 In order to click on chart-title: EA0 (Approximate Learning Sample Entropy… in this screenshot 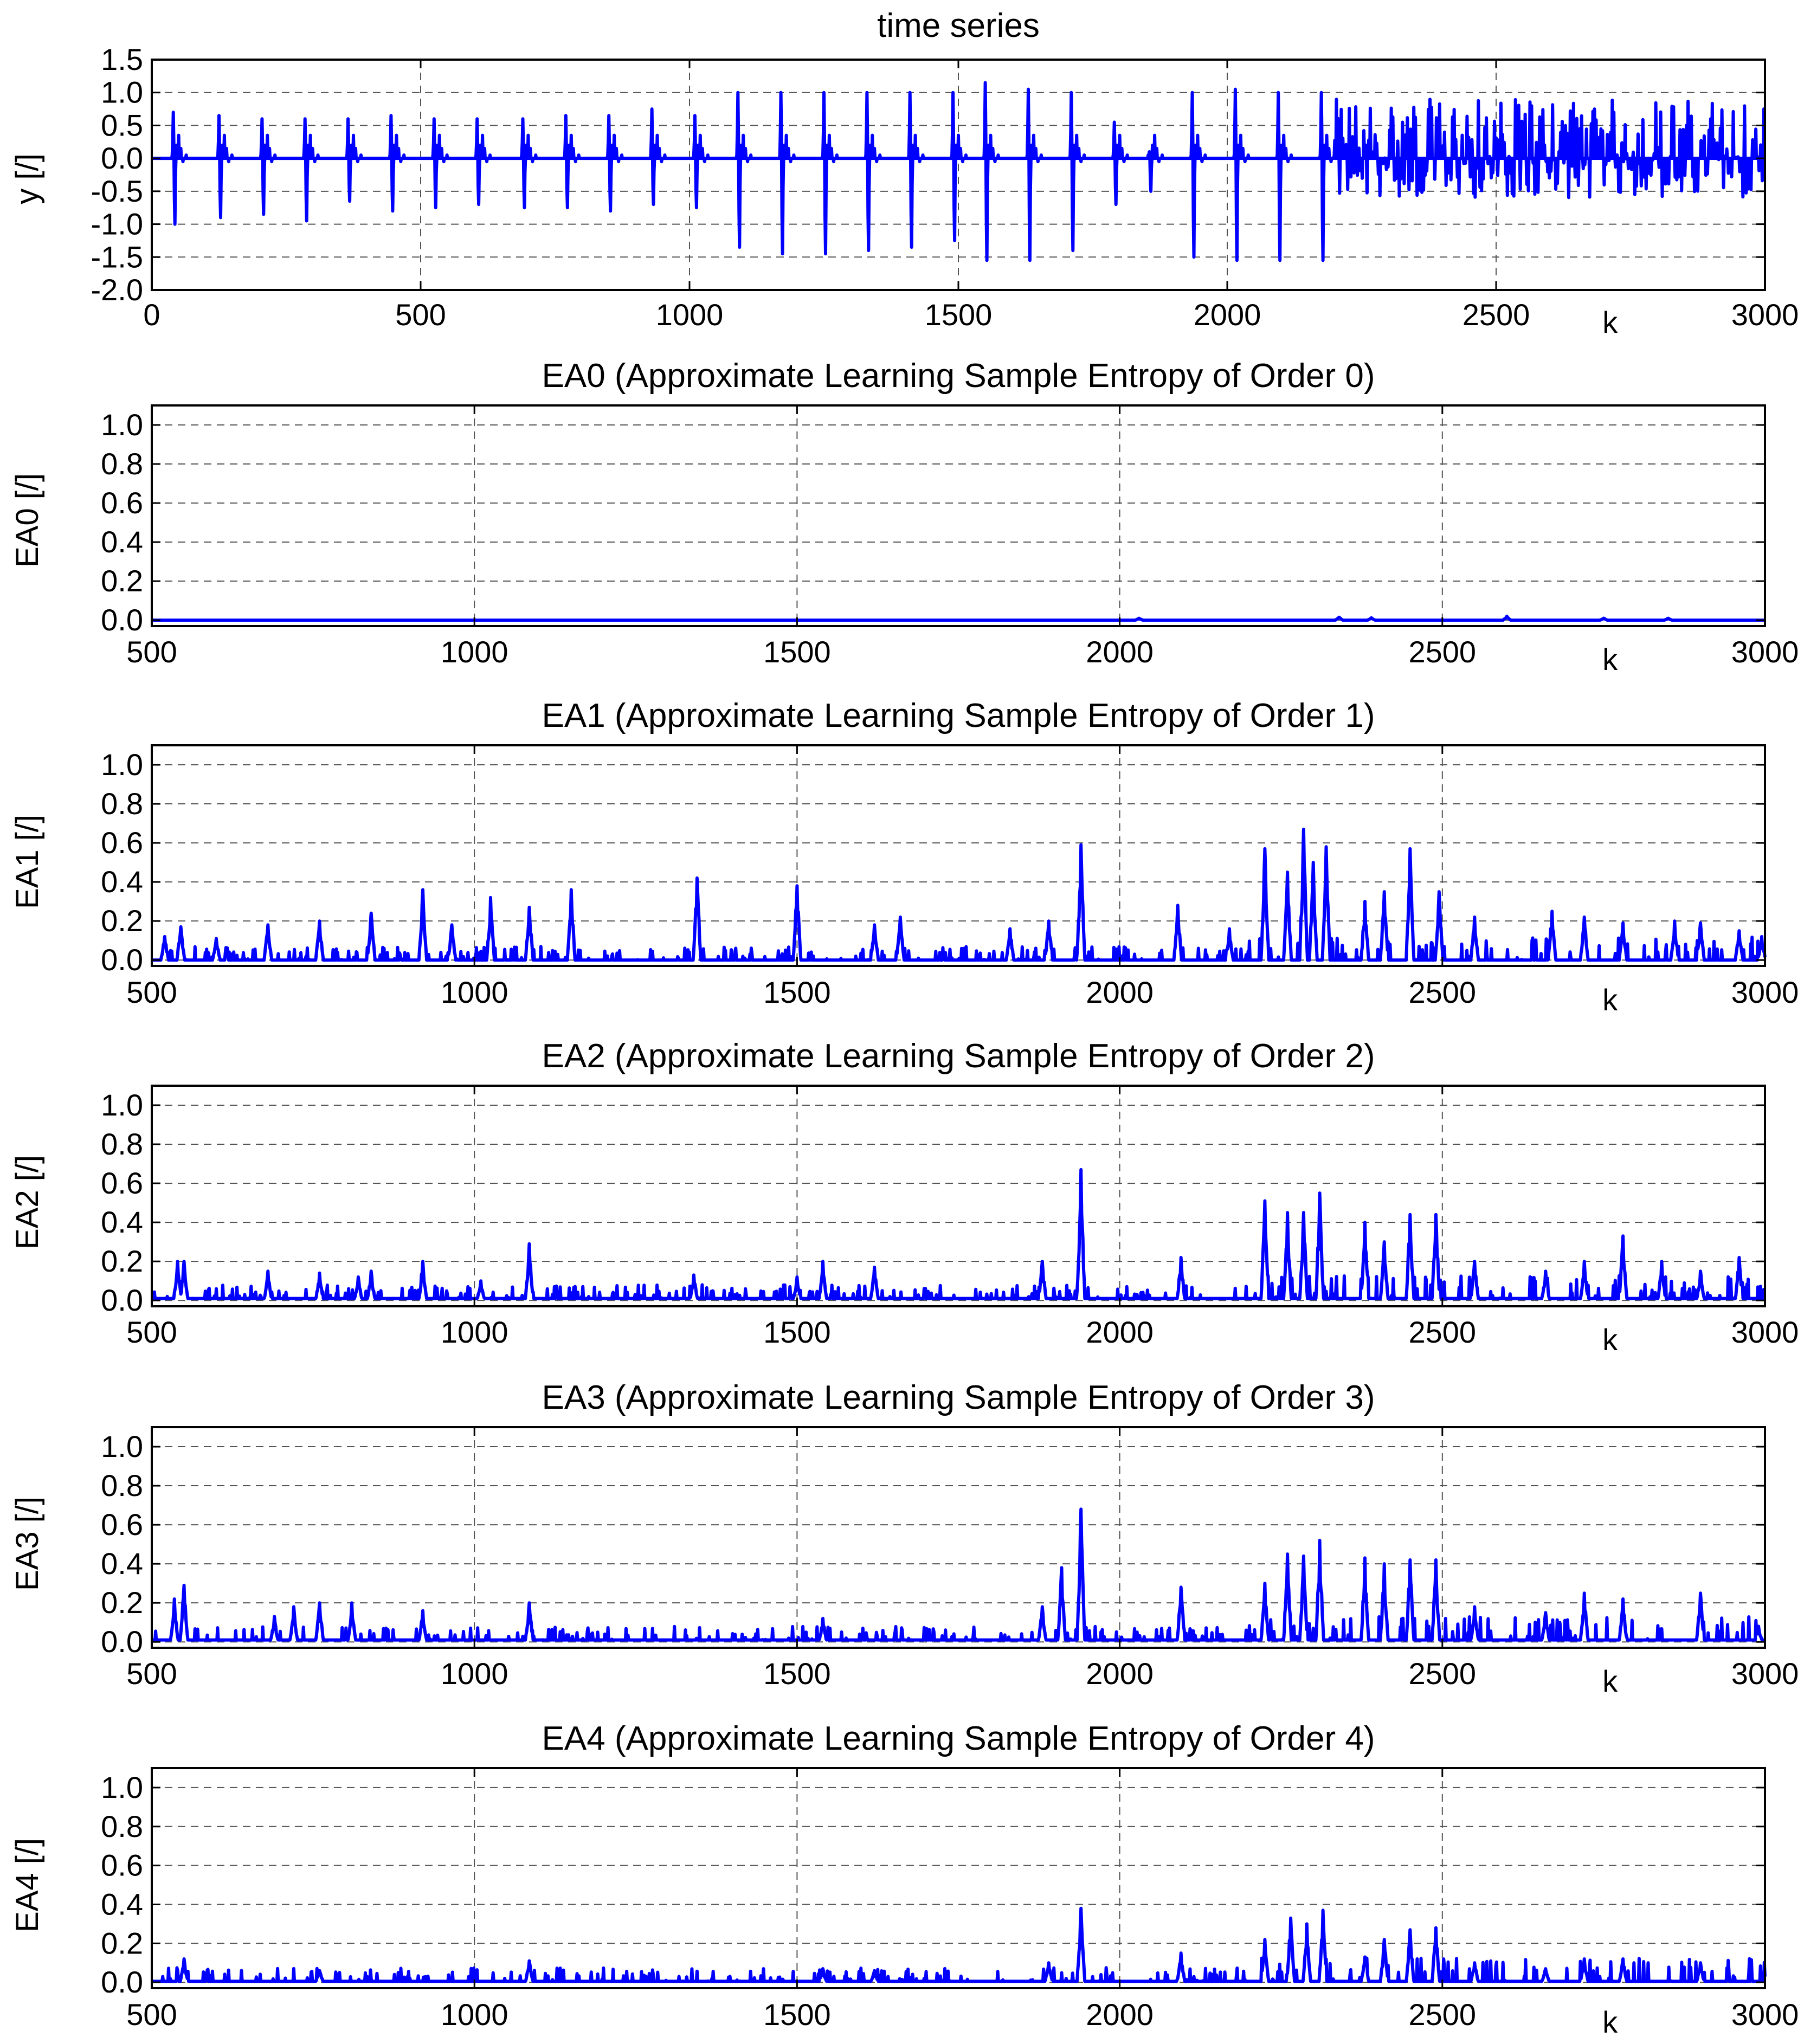, I will do `click(958, 376)`.